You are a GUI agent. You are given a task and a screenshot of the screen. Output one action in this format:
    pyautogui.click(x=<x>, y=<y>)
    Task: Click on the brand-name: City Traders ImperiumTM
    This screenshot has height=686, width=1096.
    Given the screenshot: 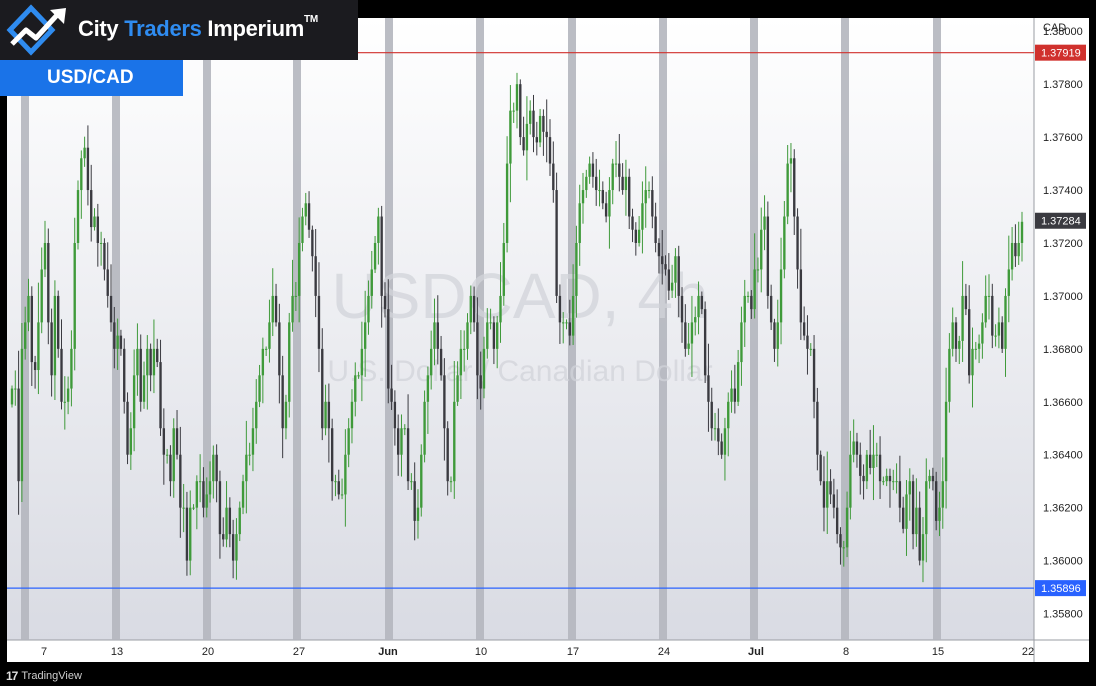 What is the action you would take?
    pyautogui.click(x=198, y=28)
    